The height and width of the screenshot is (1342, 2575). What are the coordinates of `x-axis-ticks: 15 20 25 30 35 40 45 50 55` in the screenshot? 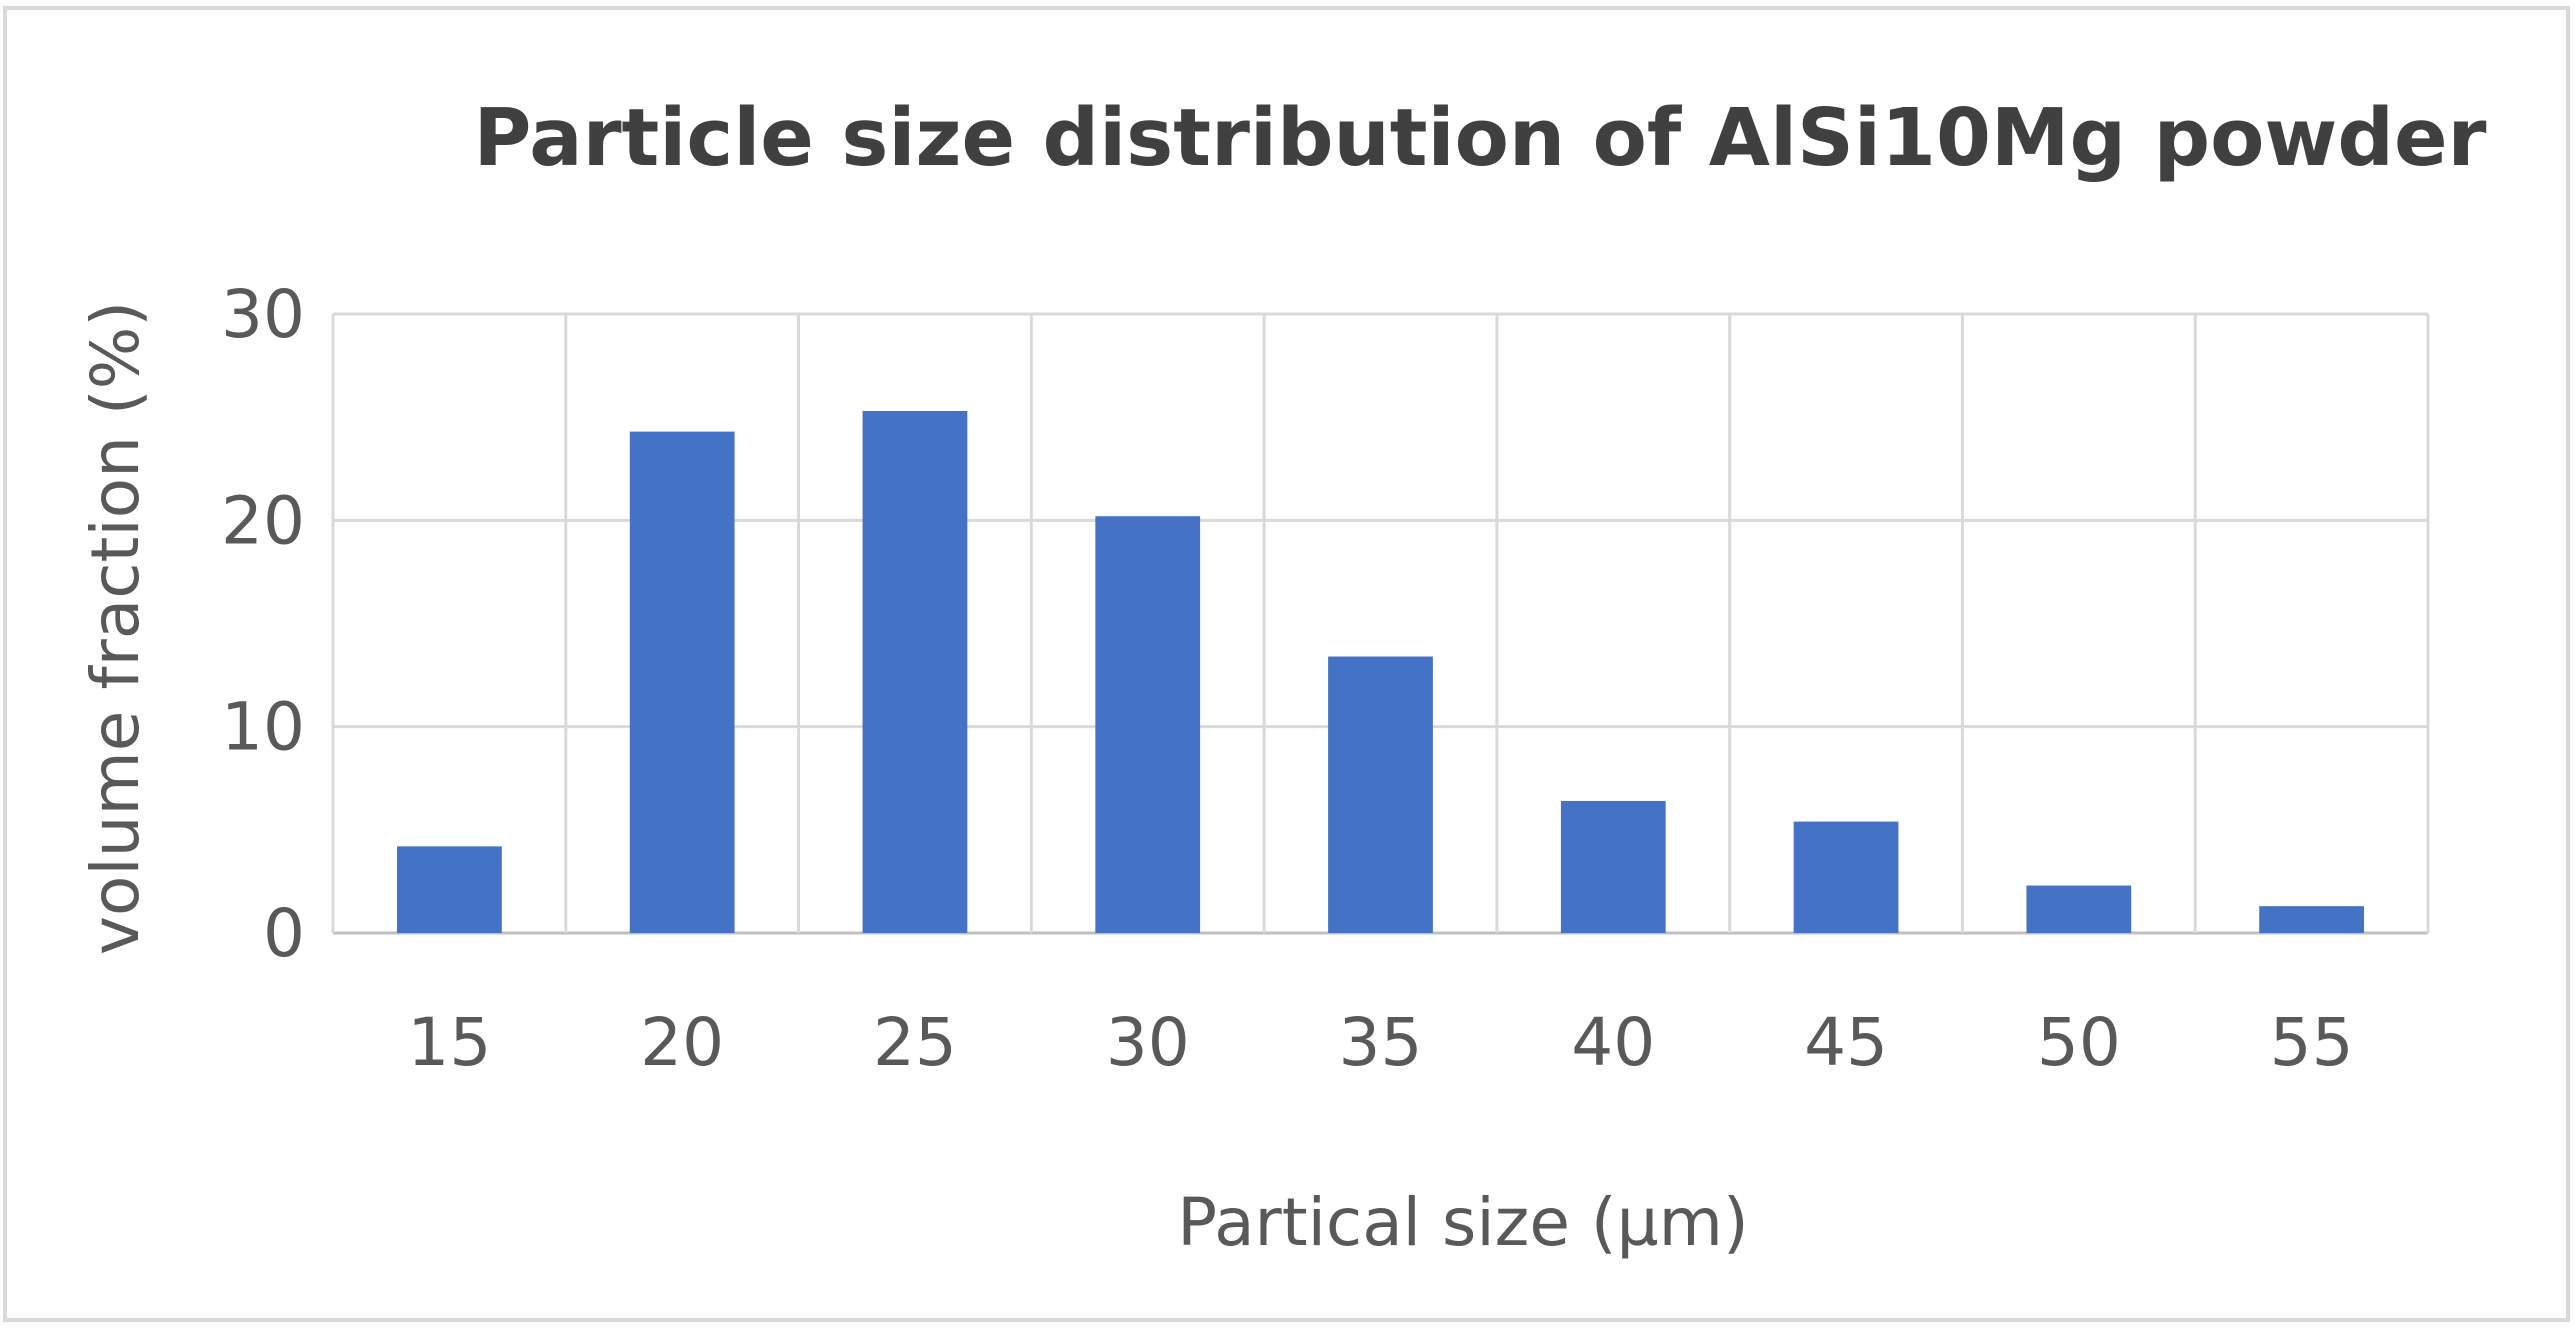 It's located at (1380, 1042).